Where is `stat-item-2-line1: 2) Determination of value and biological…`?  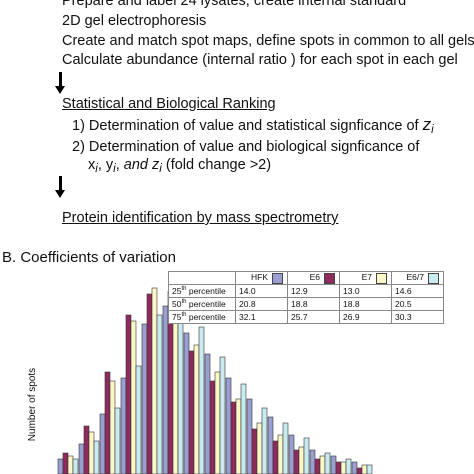
stat-item-2-line1: 2) Determination of value and biological… is located at coordinates (246, 147).